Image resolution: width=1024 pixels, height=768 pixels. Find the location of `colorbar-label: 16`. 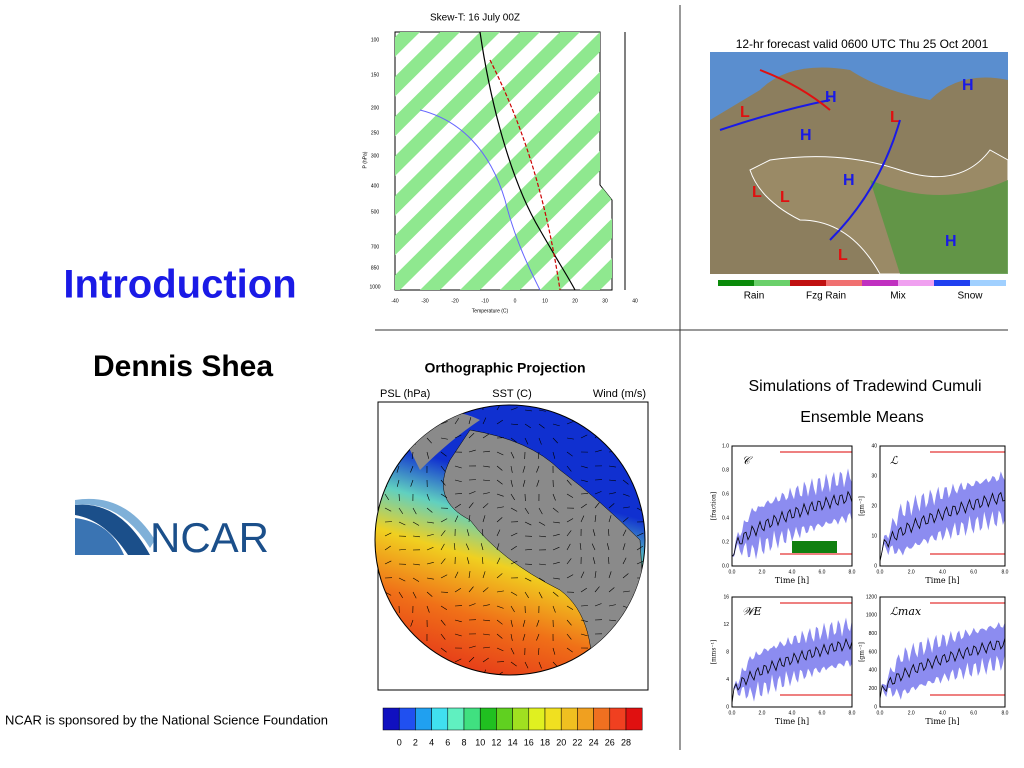

colorbar-label: 16 is located at coordinates (529, 742).